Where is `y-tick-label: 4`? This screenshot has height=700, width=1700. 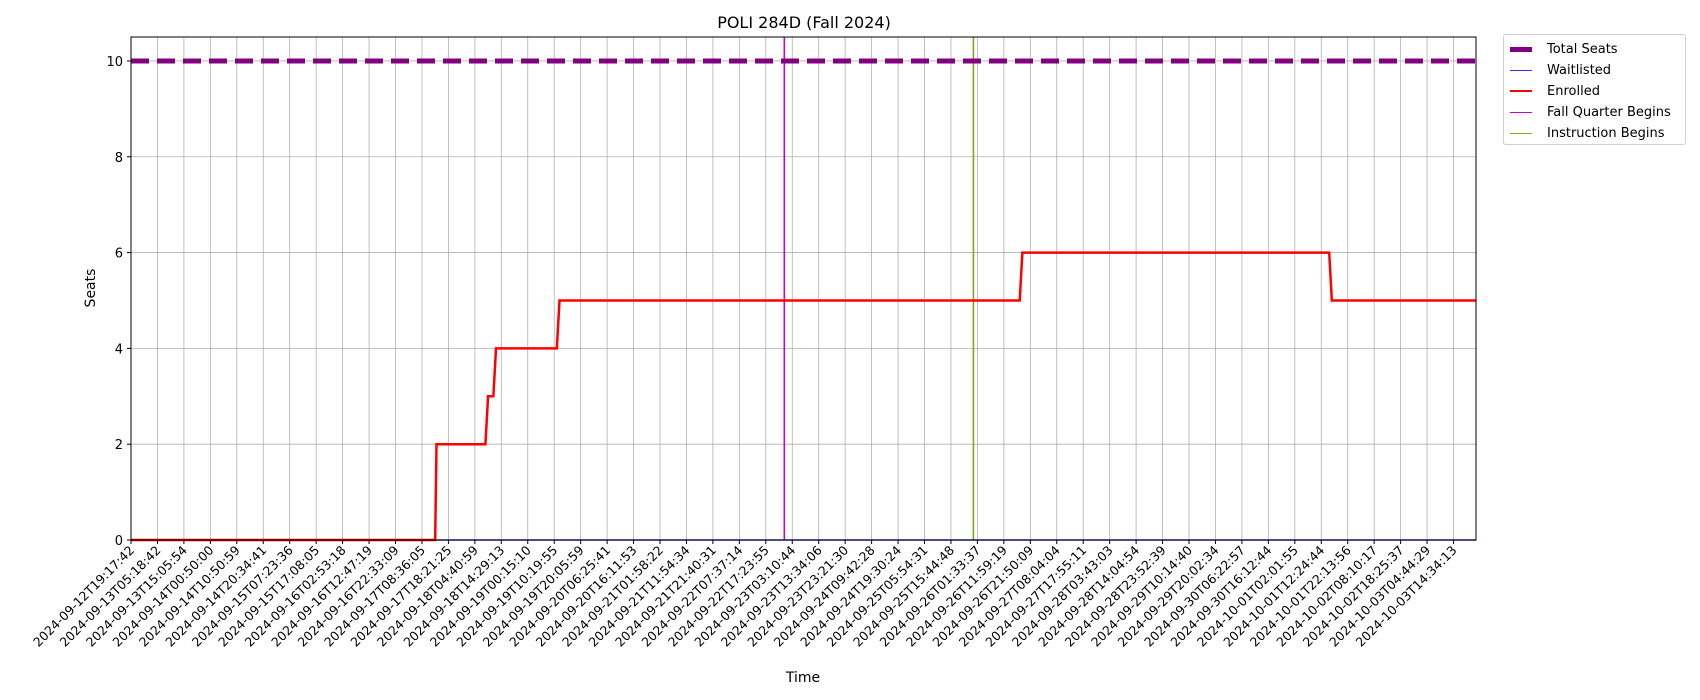
y-tick-label: 4 is located at coordinates (119, 349).